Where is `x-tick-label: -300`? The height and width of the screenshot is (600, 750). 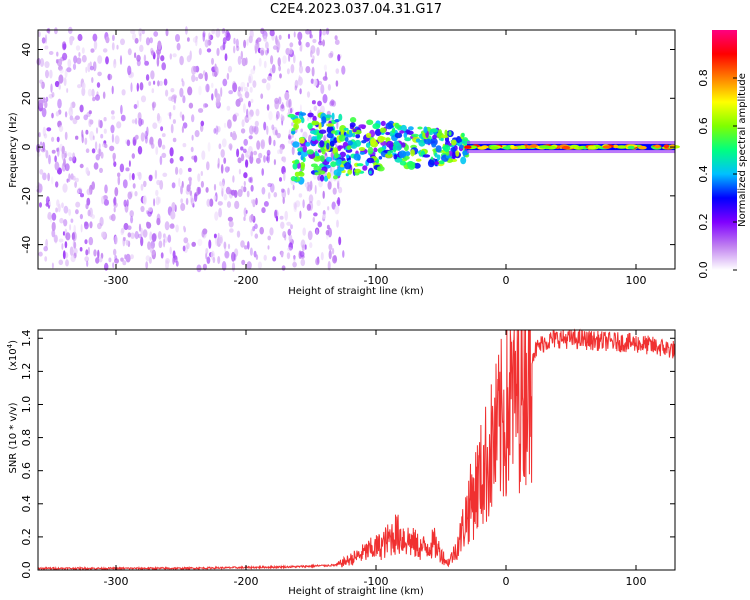 x-tick-label: -300 is located at coordinates (116, 581).